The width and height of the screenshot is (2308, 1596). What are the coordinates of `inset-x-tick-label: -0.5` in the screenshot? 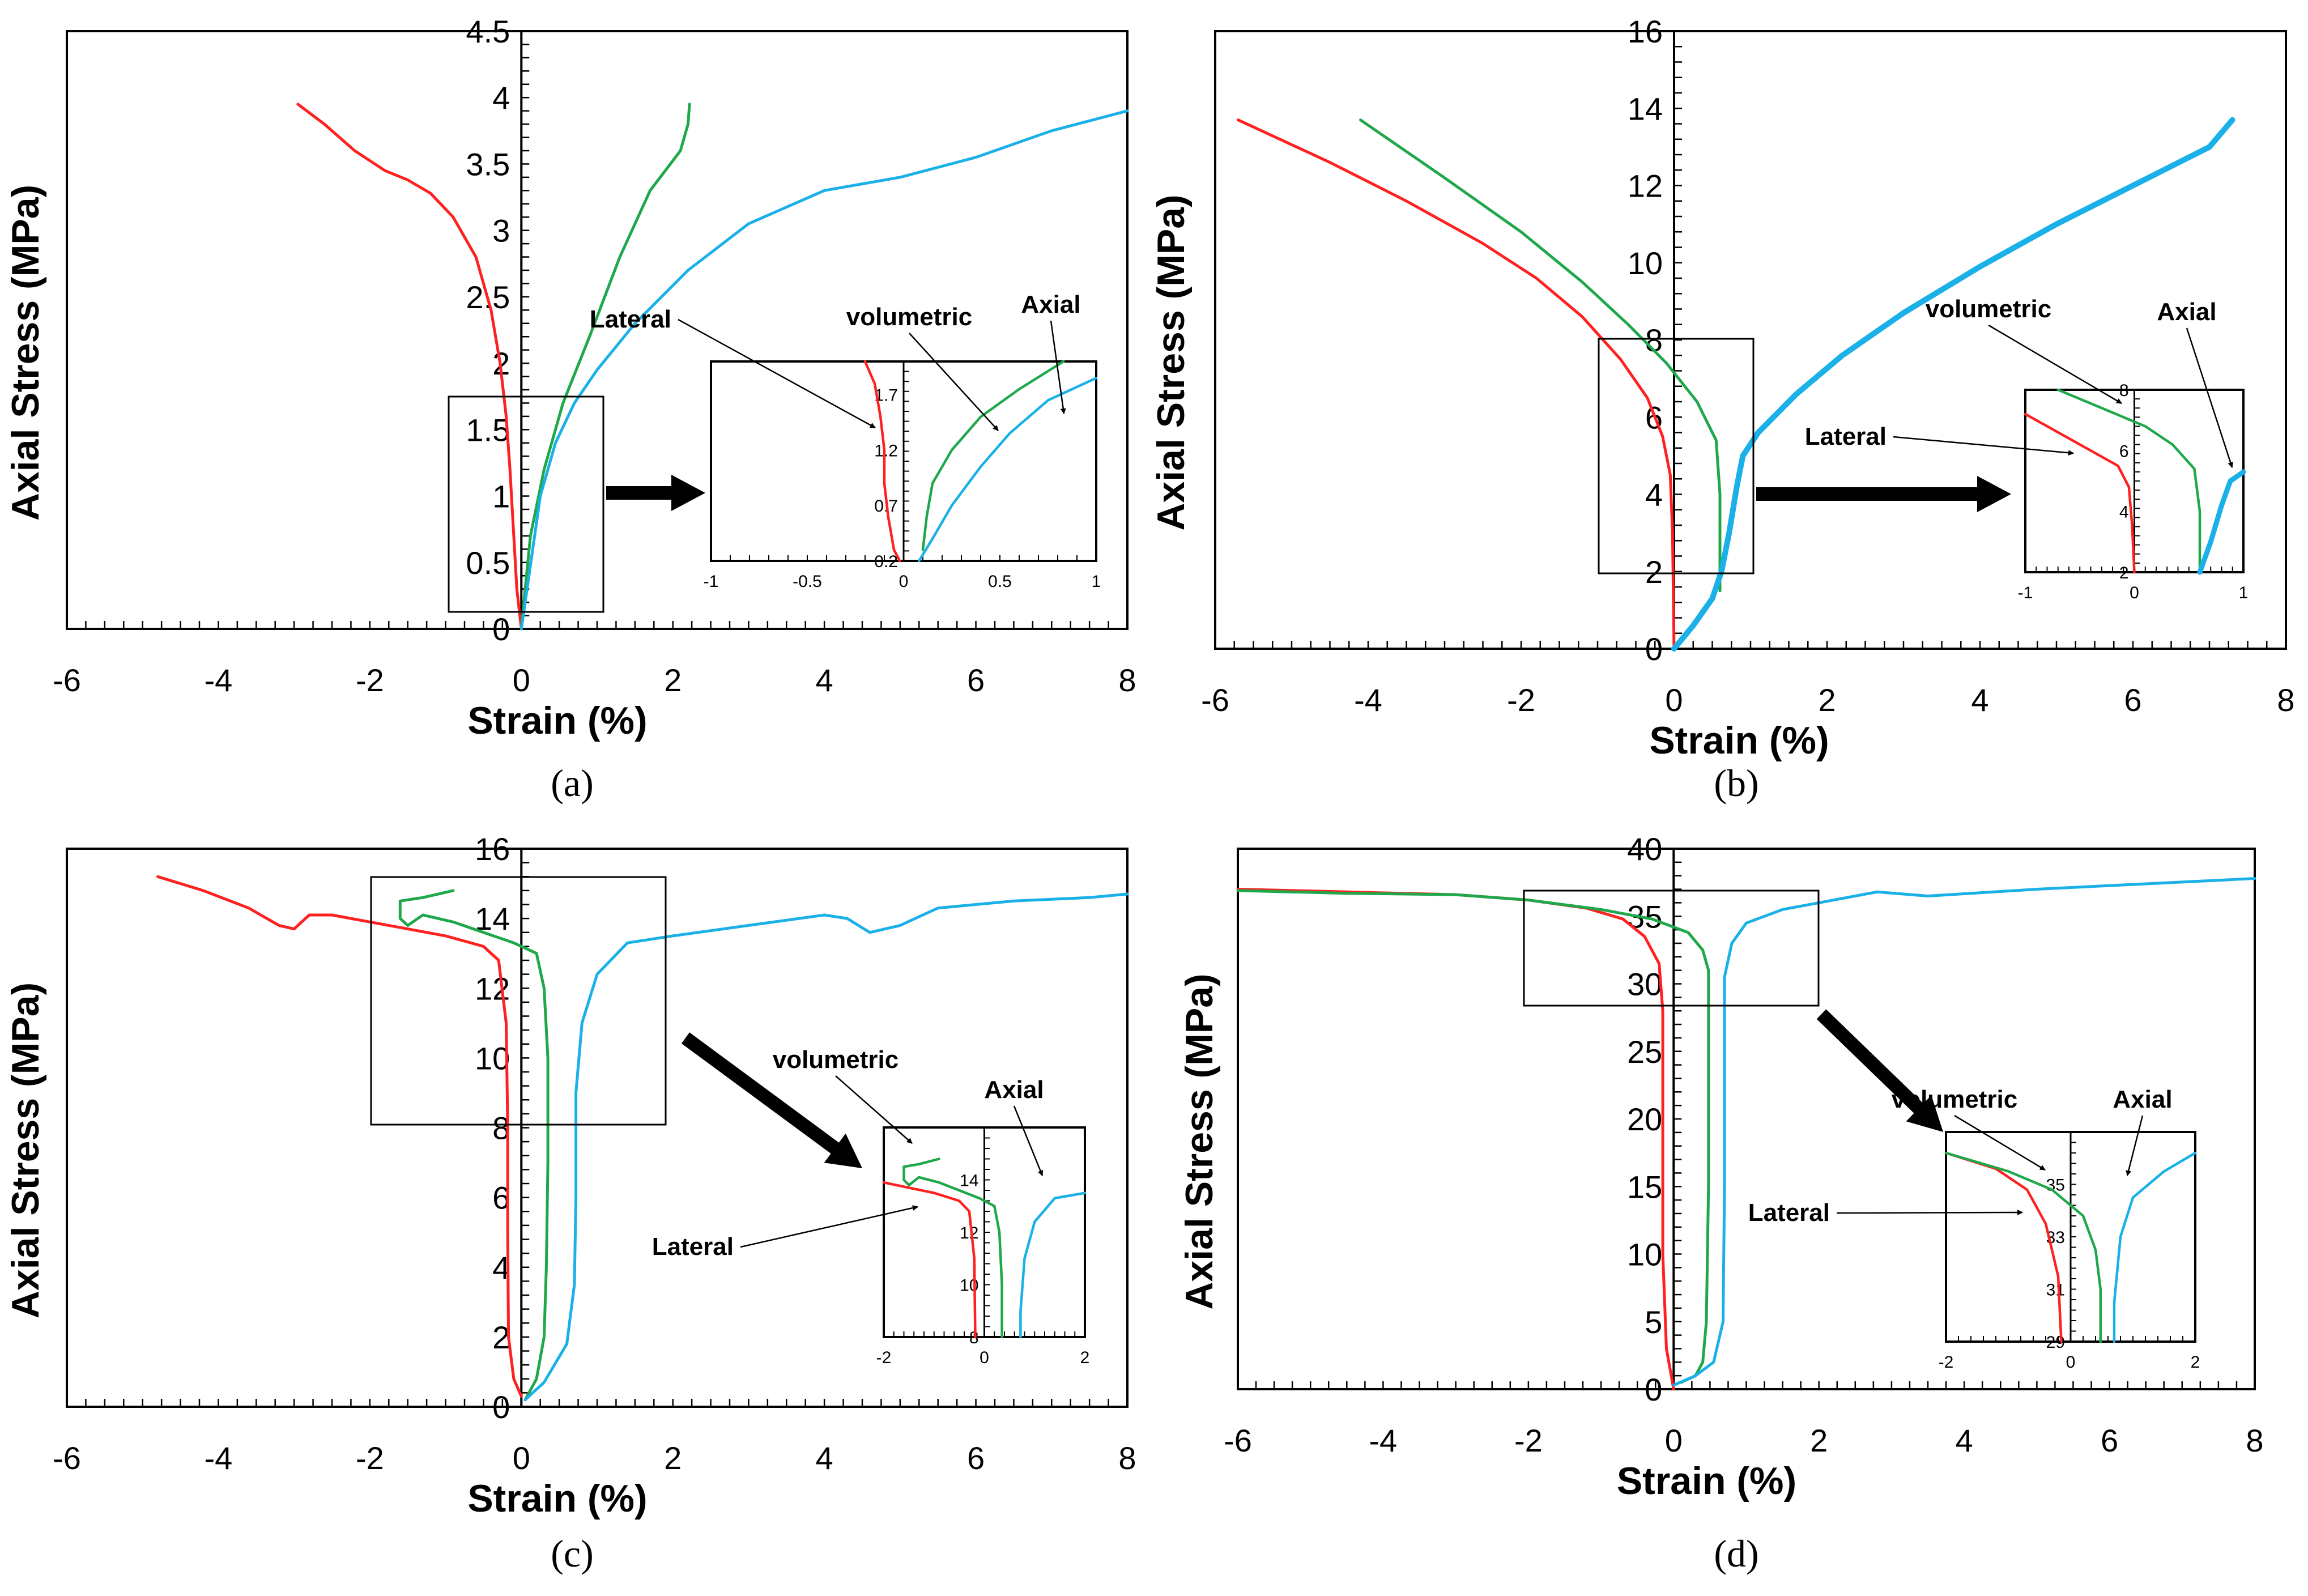 It's located at (807, 581).